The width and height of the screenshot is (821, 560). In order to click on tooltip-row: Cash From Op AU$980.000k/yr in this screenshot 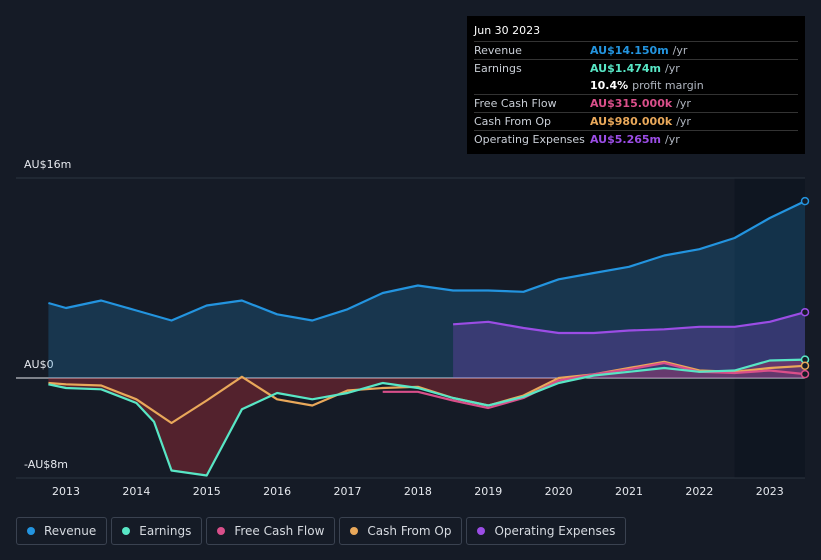, I will do `click(636, 121)`.